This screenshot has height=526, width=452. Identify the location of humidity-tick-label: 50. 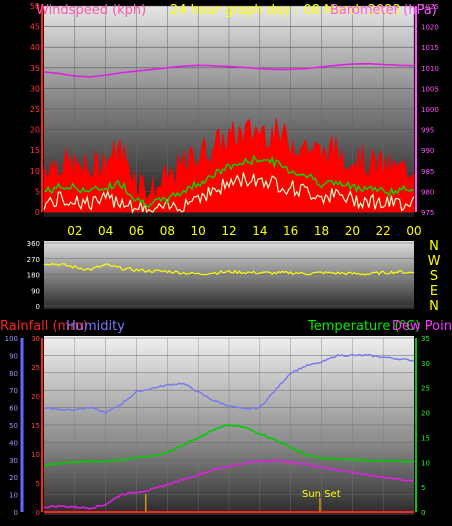
(13, 426).